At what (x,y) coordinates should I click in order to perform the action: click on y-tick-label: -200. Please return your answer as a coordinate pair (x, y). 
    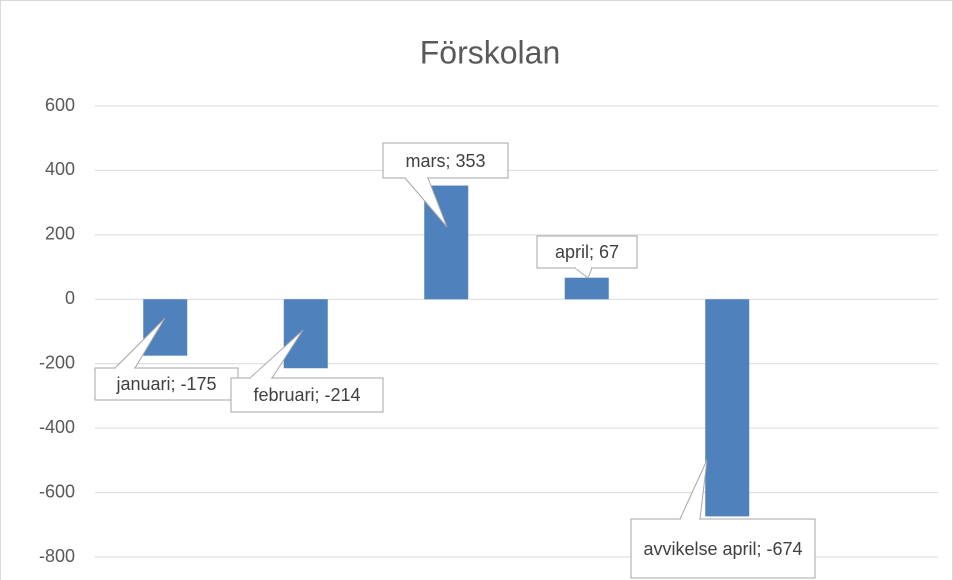
    Looking at the image, I should click on (57, 362).